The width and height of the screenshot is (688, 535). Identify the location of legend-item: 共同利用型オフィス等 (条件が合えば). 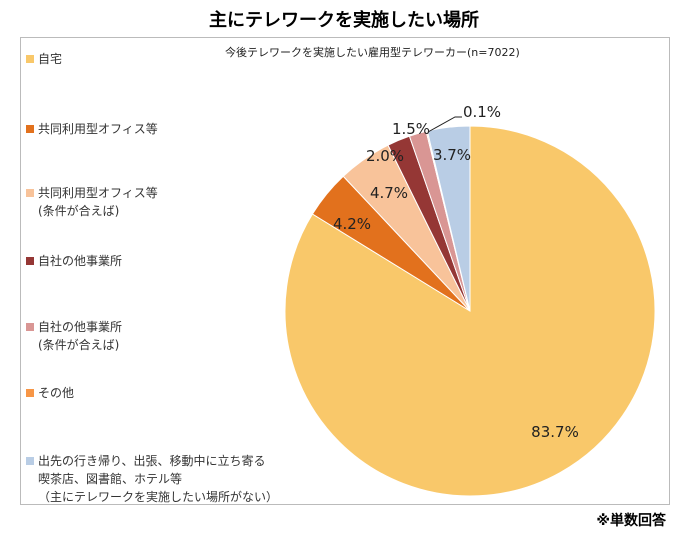
(92, 202).